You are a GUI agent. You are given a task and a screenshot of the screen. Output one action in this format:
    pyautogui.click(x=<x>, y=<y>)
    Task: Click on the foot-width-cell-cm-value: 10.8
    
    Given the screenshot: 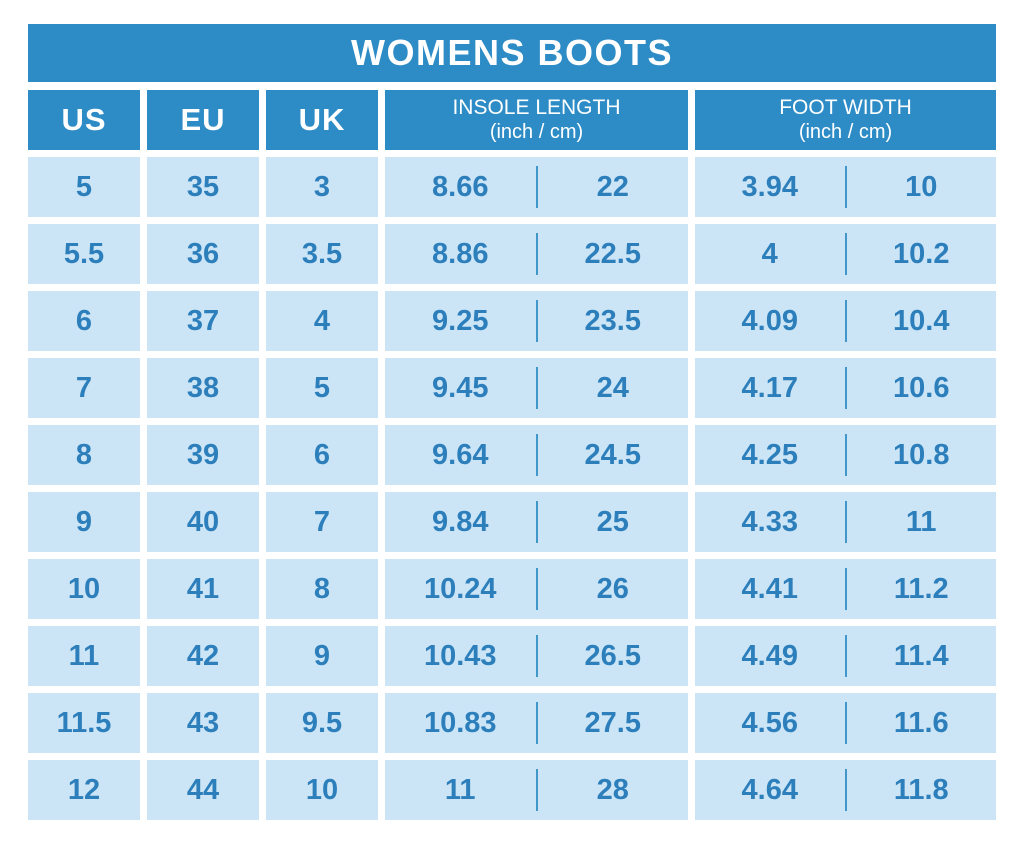 What is the action you would take?
    pyautogui.click(x=921, y=454)
    